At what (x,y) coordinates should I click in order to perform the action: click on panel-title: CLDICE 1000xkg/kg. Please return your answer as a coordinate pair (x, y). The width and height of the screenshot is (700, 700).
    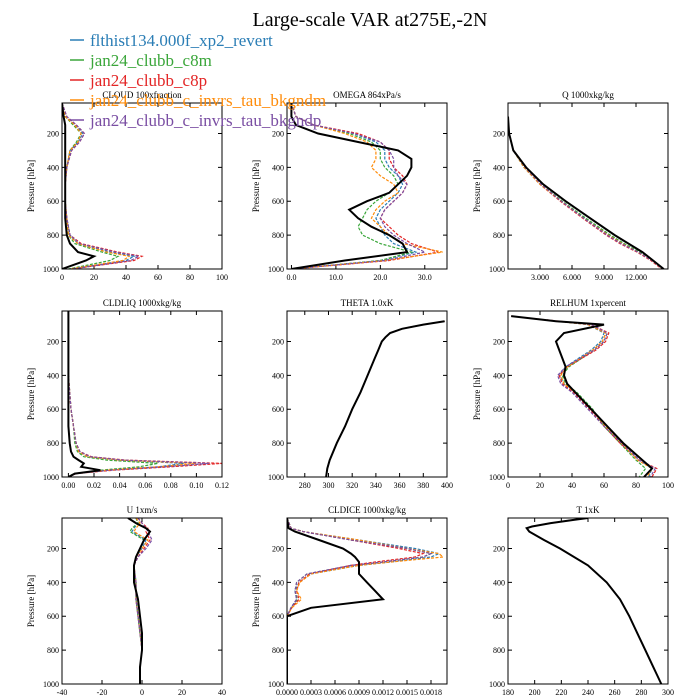
    Looking at the image, I should click on (367, 510).